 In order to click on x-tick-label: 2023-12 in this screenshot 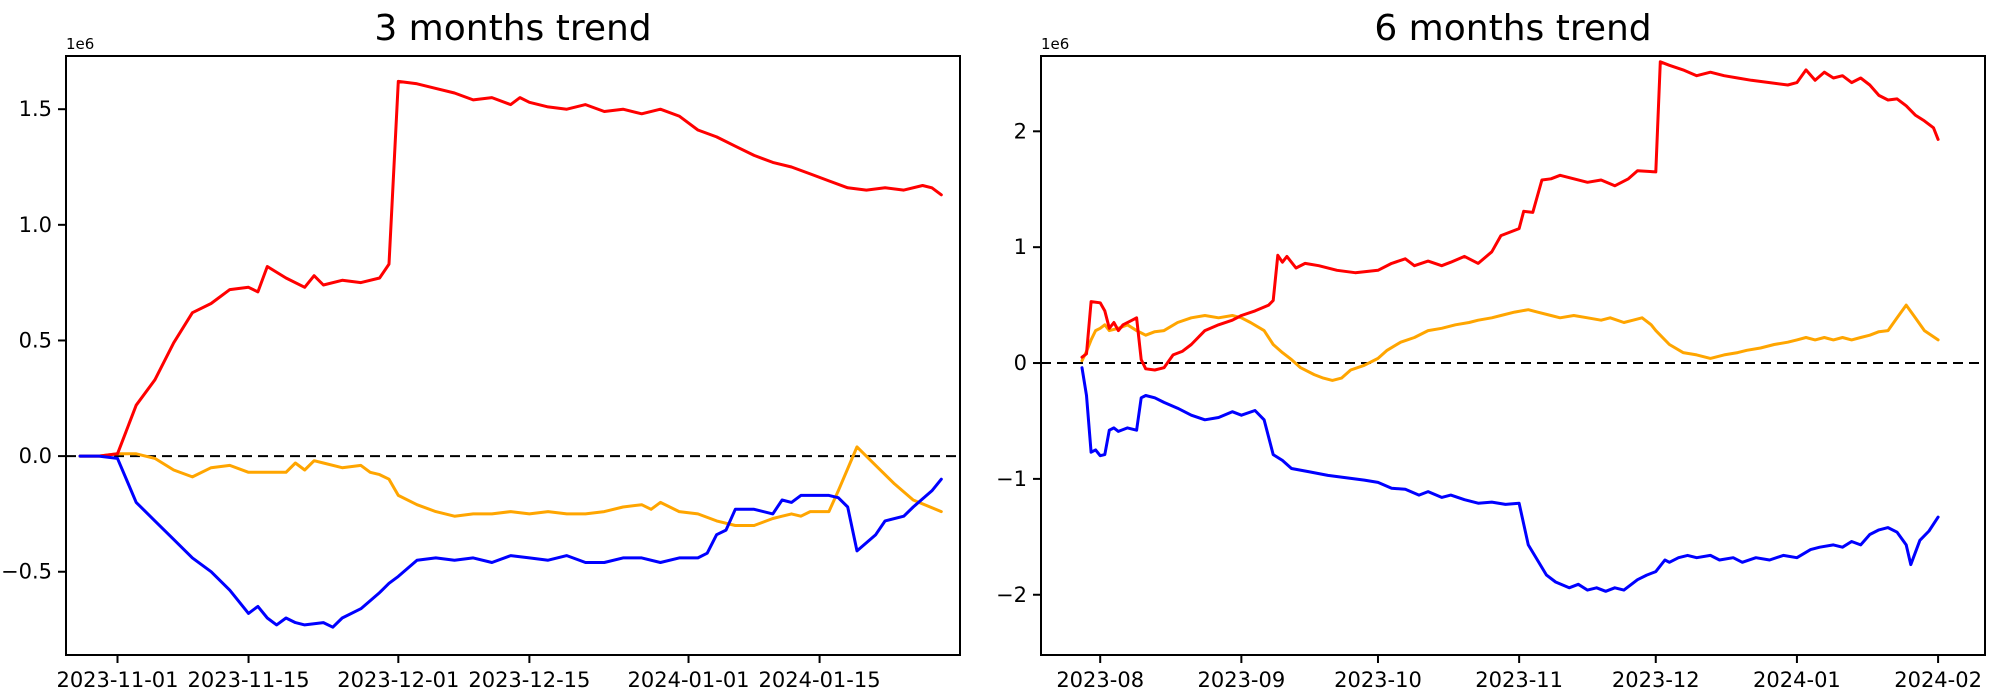, I will do `click(1656, 680)`.